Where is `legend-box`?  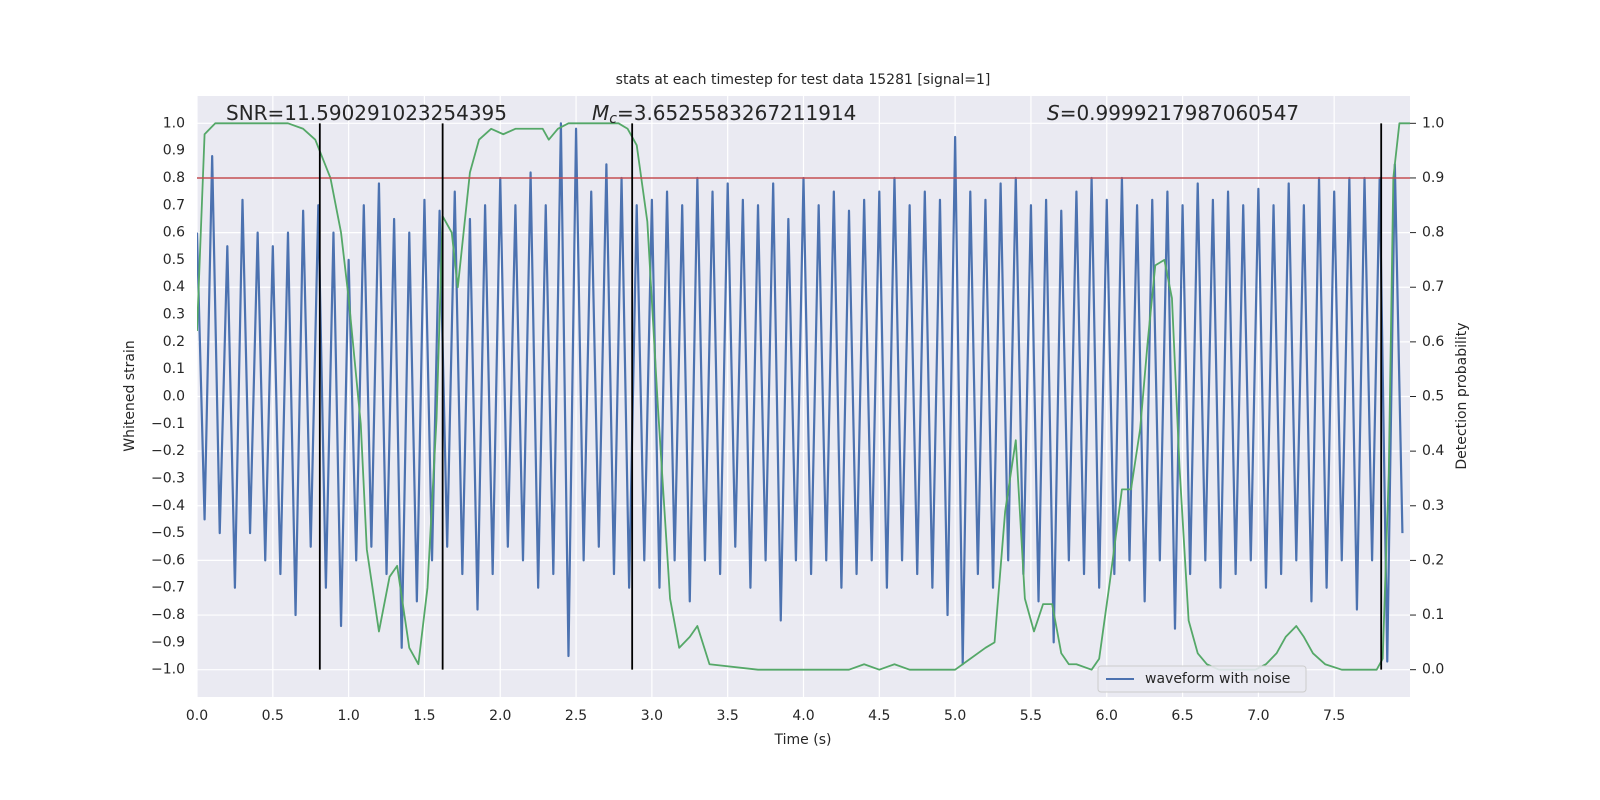
legend-box is located at coordinates (1202, 679).